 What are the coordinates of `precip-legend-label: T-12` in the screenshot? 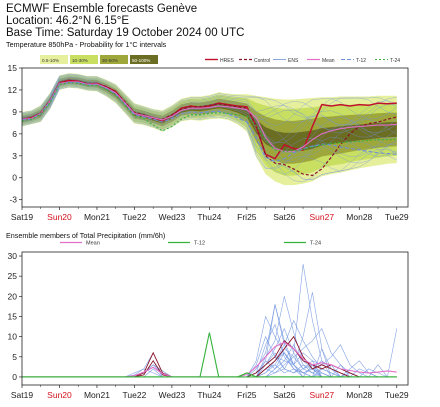 It's located at (199, 244).